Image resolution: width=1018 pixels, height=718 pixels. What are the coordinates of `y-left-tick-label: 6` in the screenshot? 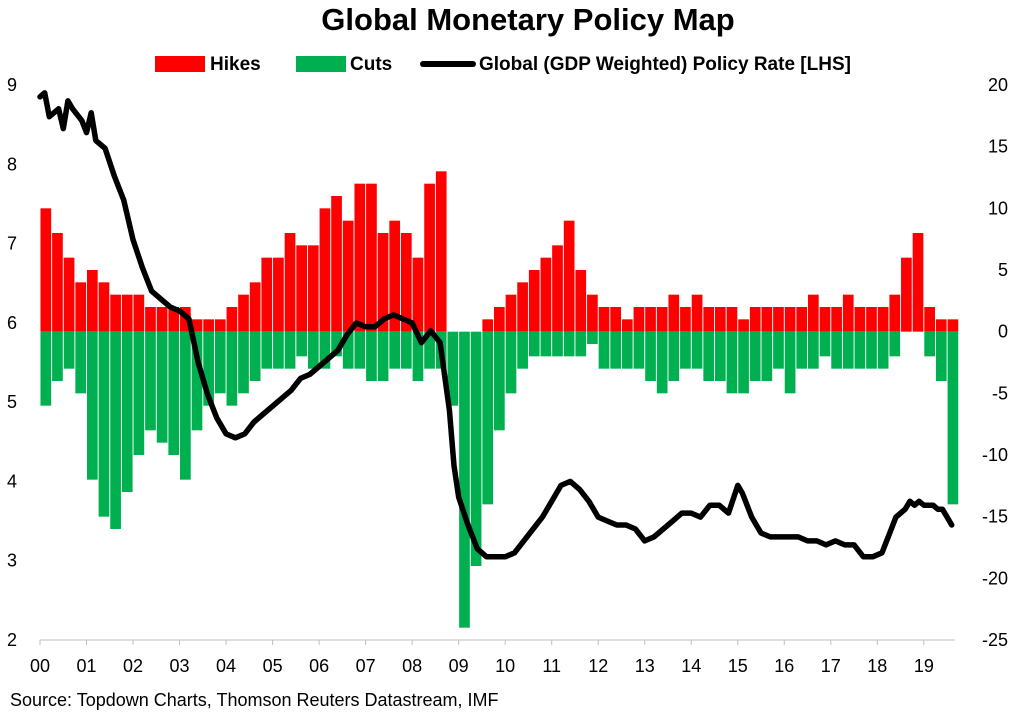 It's located at (12, 323).